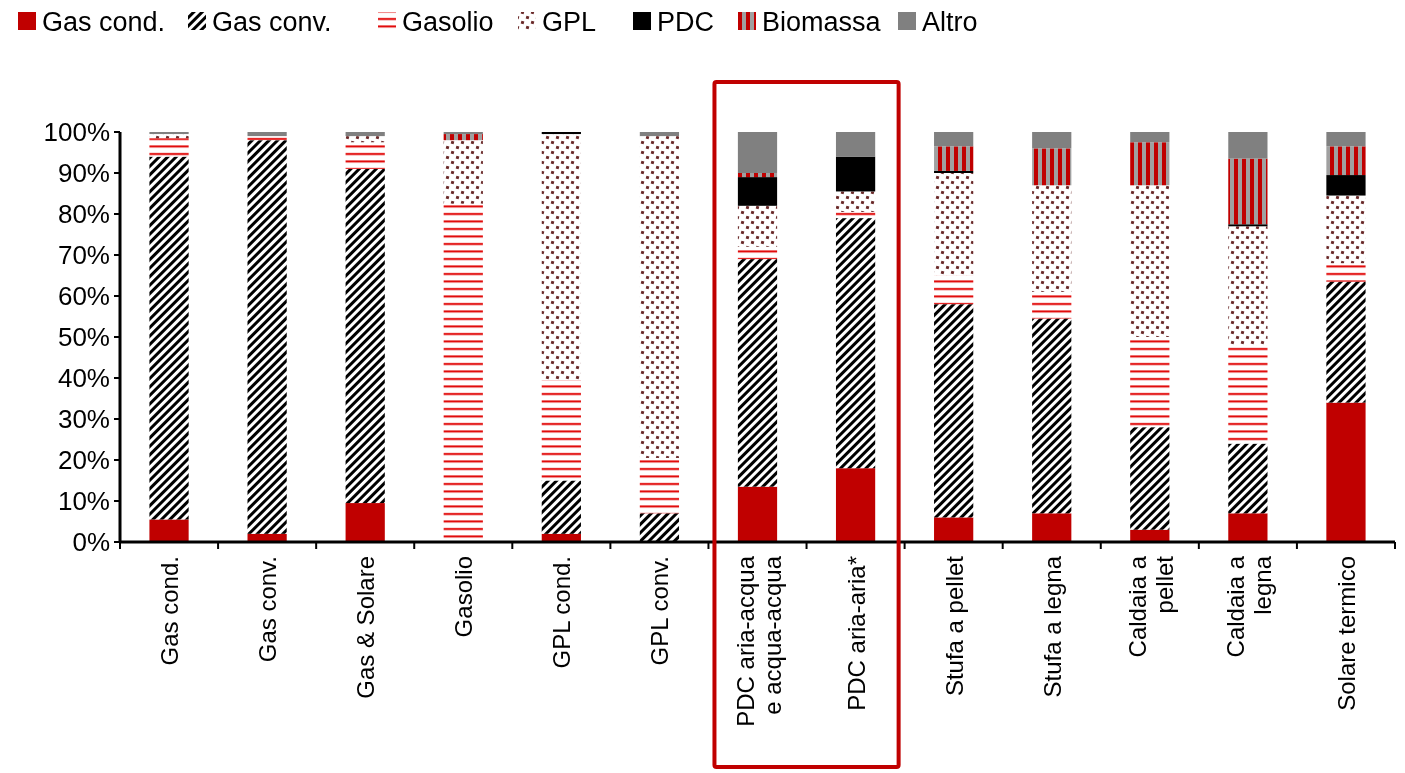 Image resolution: width=1405 pixels, height=773 pixels. I want to click on y-tick-label: 60%, so click(83, 296).